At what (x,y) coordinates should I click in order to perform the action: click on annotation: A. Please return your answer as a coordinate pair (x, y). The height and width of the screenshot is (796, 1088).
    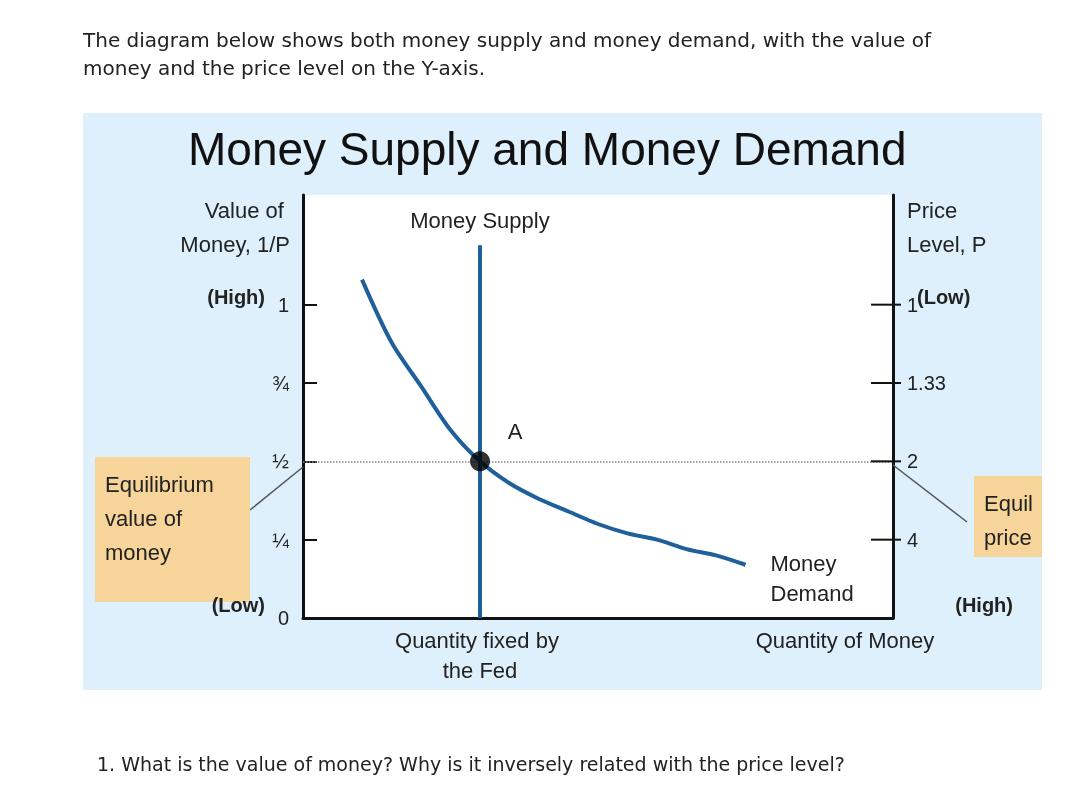
    Looking at the image, I should click on (515, 431).